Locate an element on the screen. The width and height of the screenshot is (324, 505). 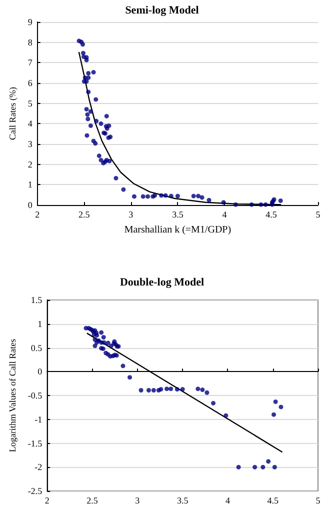
y-tick-label: 9 is located at coordinates (30, 22).